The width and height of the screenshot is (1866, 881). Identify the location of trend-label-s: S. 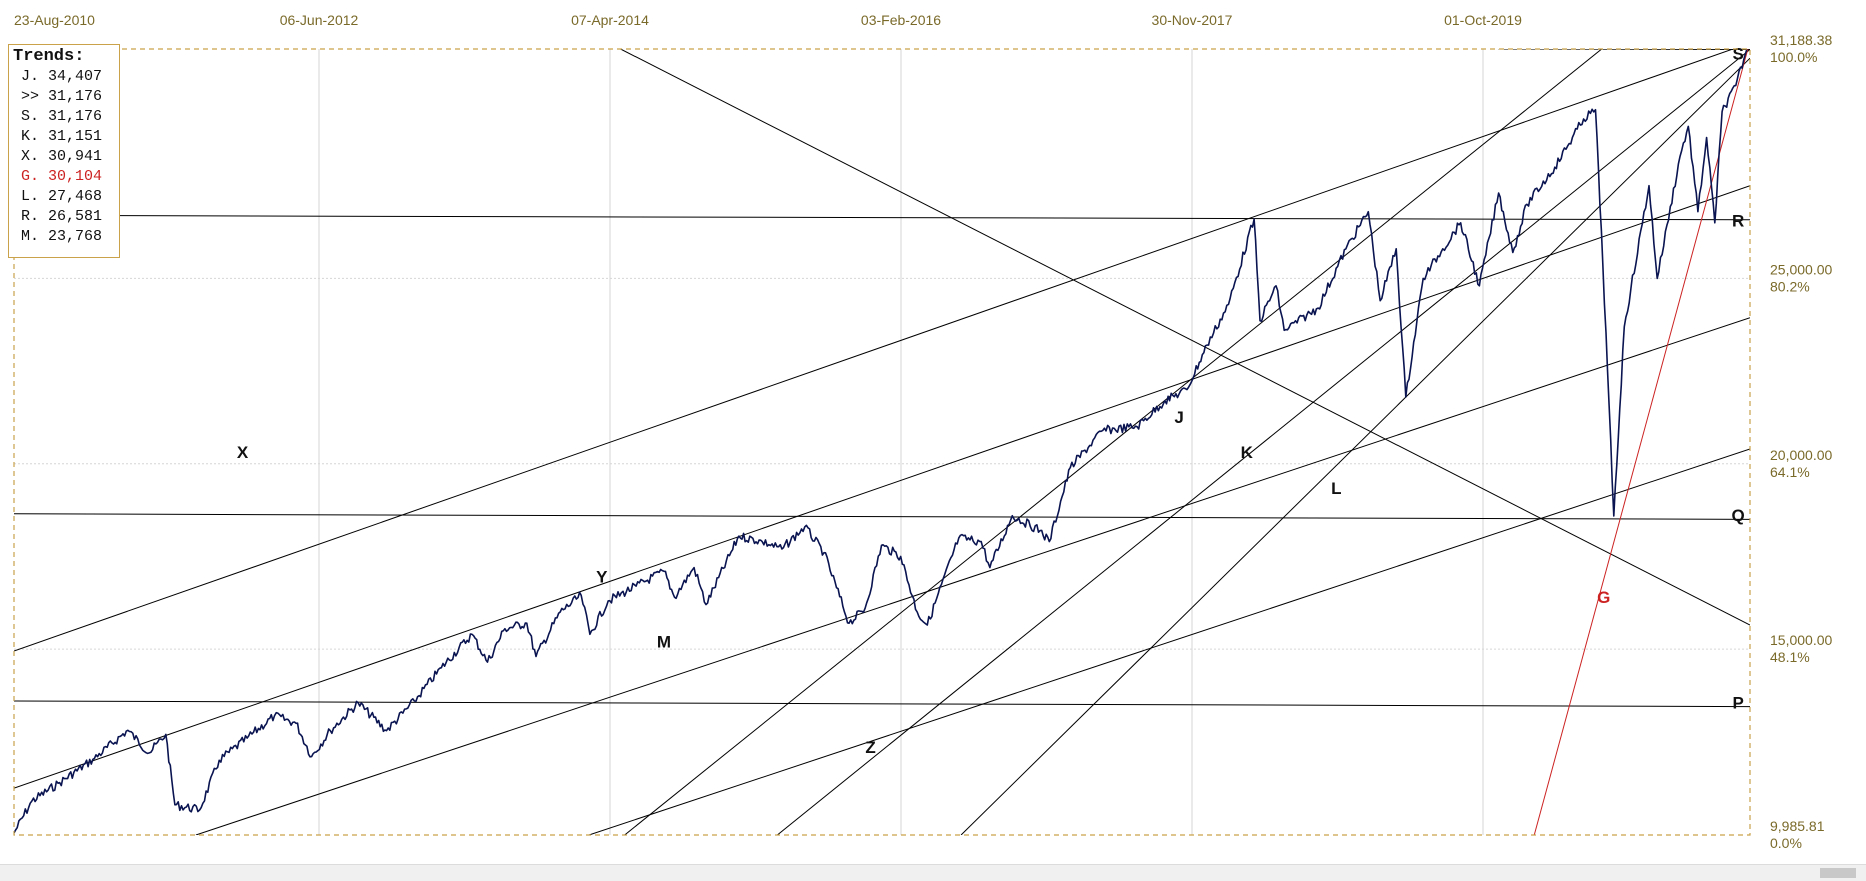
(1737, 54).